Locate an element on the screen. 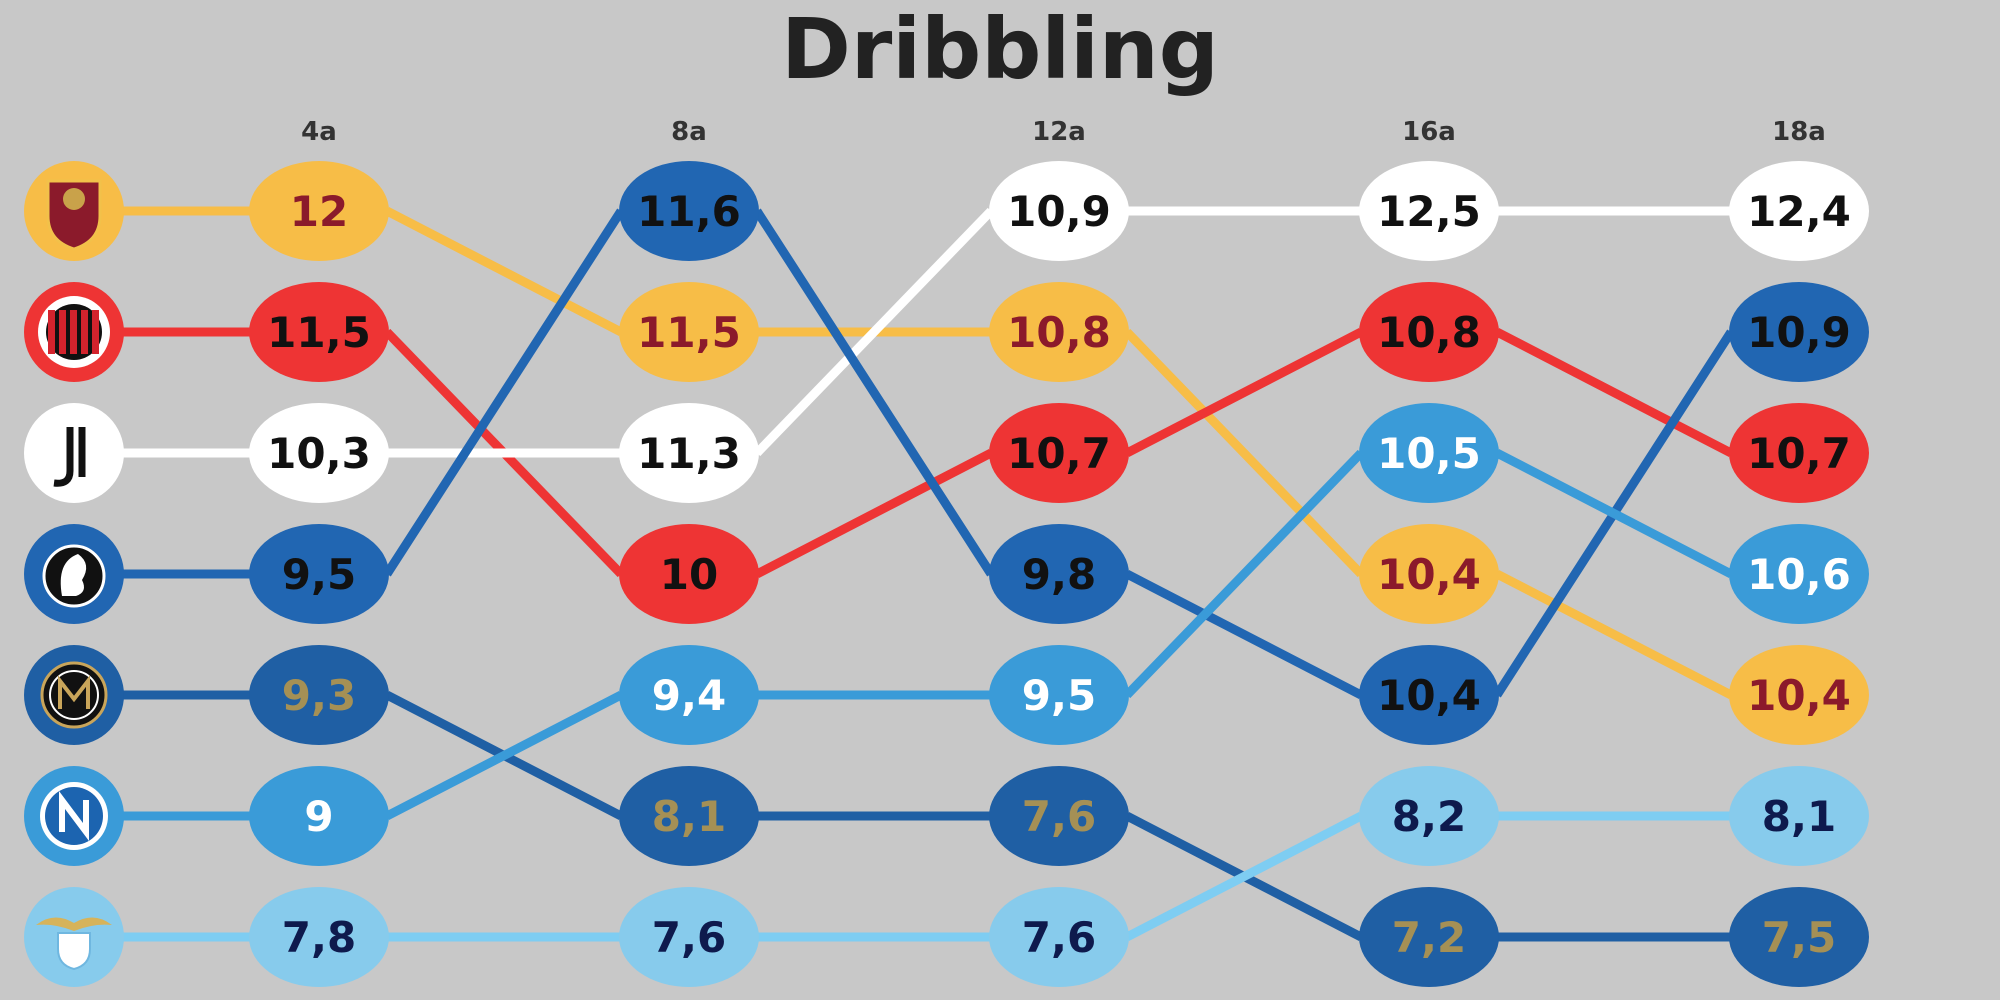 This screenshot has width=2000, height=1000. value-marker: 11,6 is located at coordinates (689, 211).